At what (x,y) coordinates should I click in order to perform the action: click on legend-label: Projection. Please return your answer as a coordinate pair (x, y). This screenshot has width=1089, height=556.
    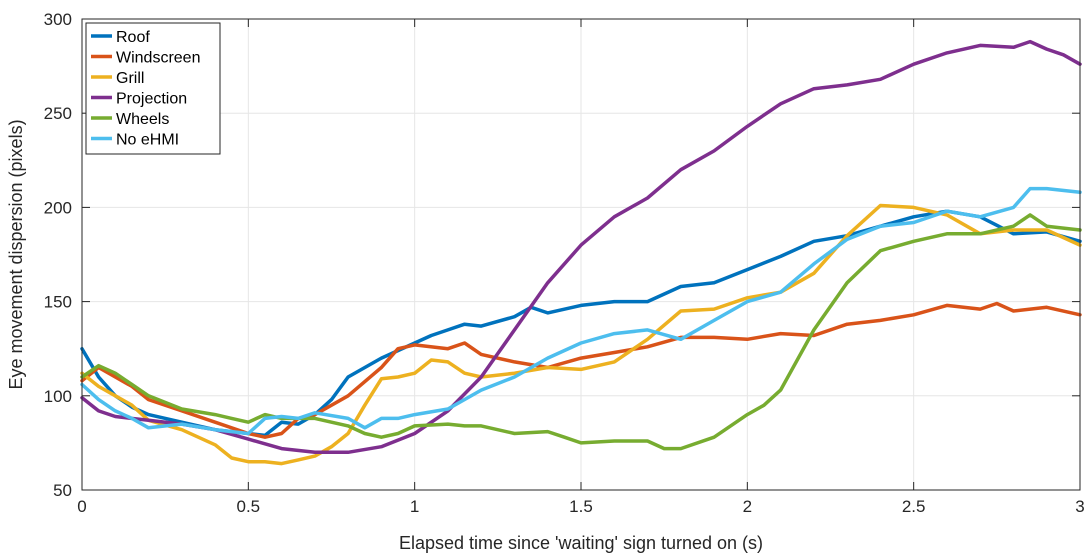
    Looking at the image, I should click on (151, 99).